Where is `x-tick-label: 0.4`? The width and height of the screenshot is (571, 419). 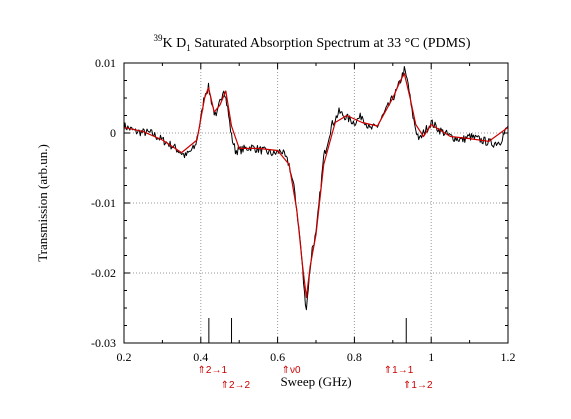 x-tick-label: 0.4 is located at coordinates (200, 357).